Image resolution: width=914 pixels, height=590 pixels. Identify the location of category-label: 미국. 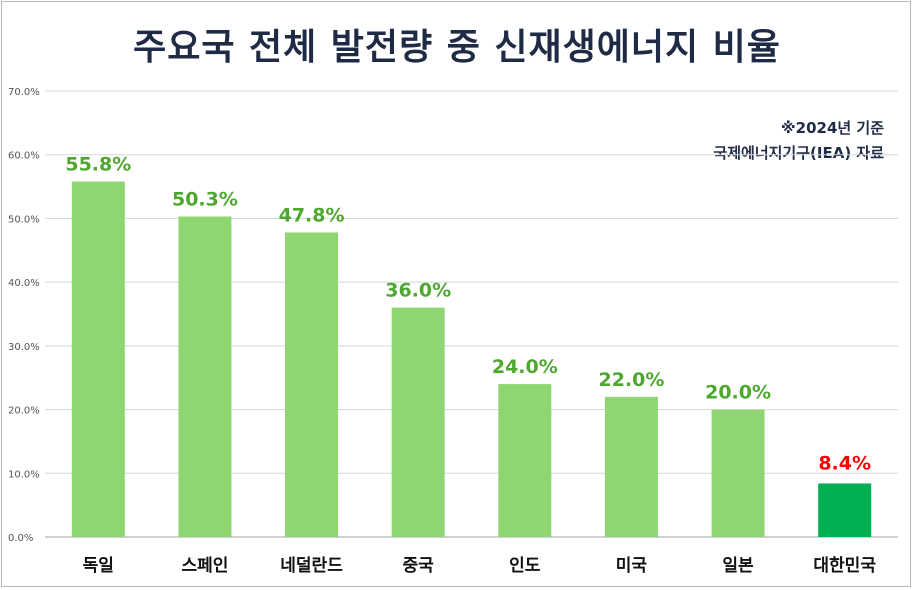
(632, 566).